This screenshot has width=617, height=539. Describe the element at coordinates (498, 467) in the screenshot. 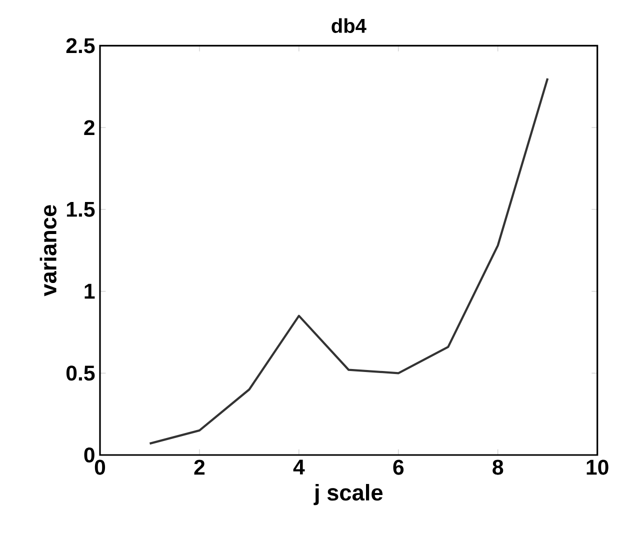

I see `x-tick-label: 8` at that location.